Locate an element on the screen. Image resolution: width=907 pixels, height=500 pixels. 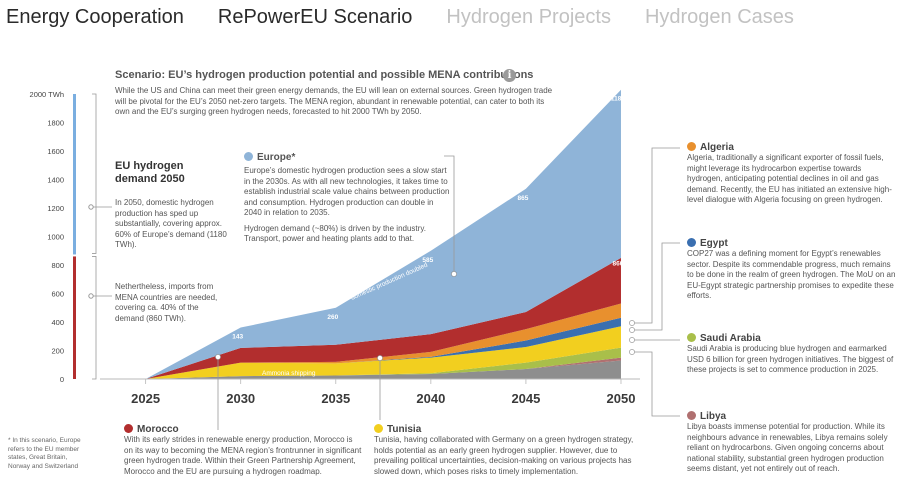
libya-leader-dot is located at coordinates (632, 352).